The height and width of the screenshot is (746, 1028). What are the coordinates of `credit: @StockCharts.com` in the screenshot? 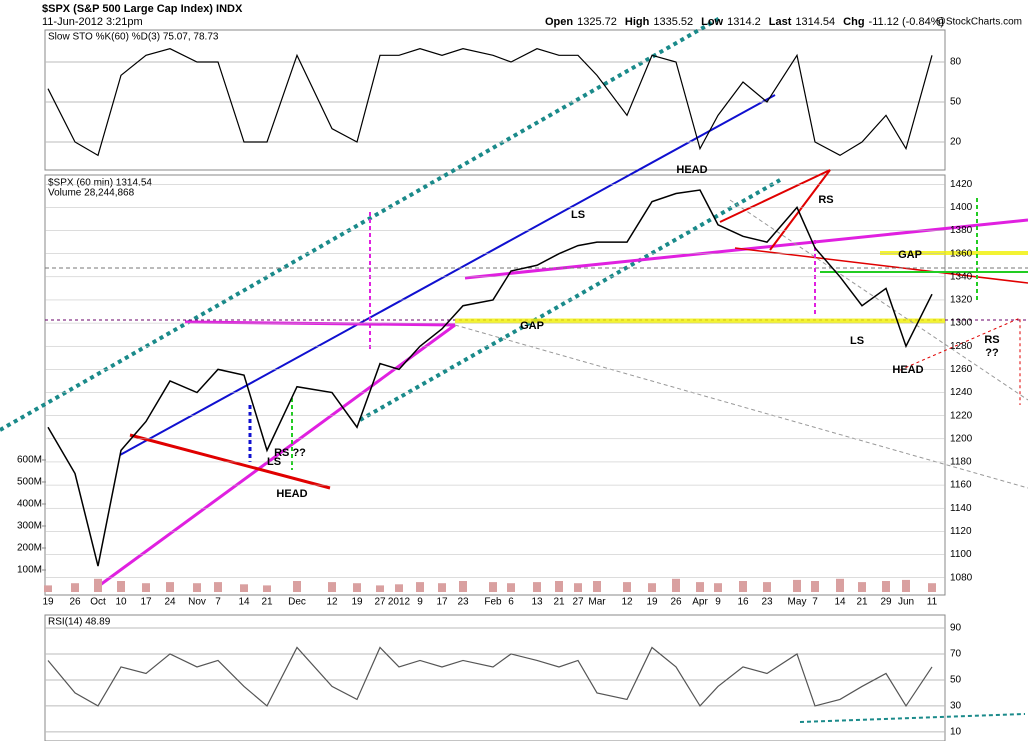 It's located at (979, 22).